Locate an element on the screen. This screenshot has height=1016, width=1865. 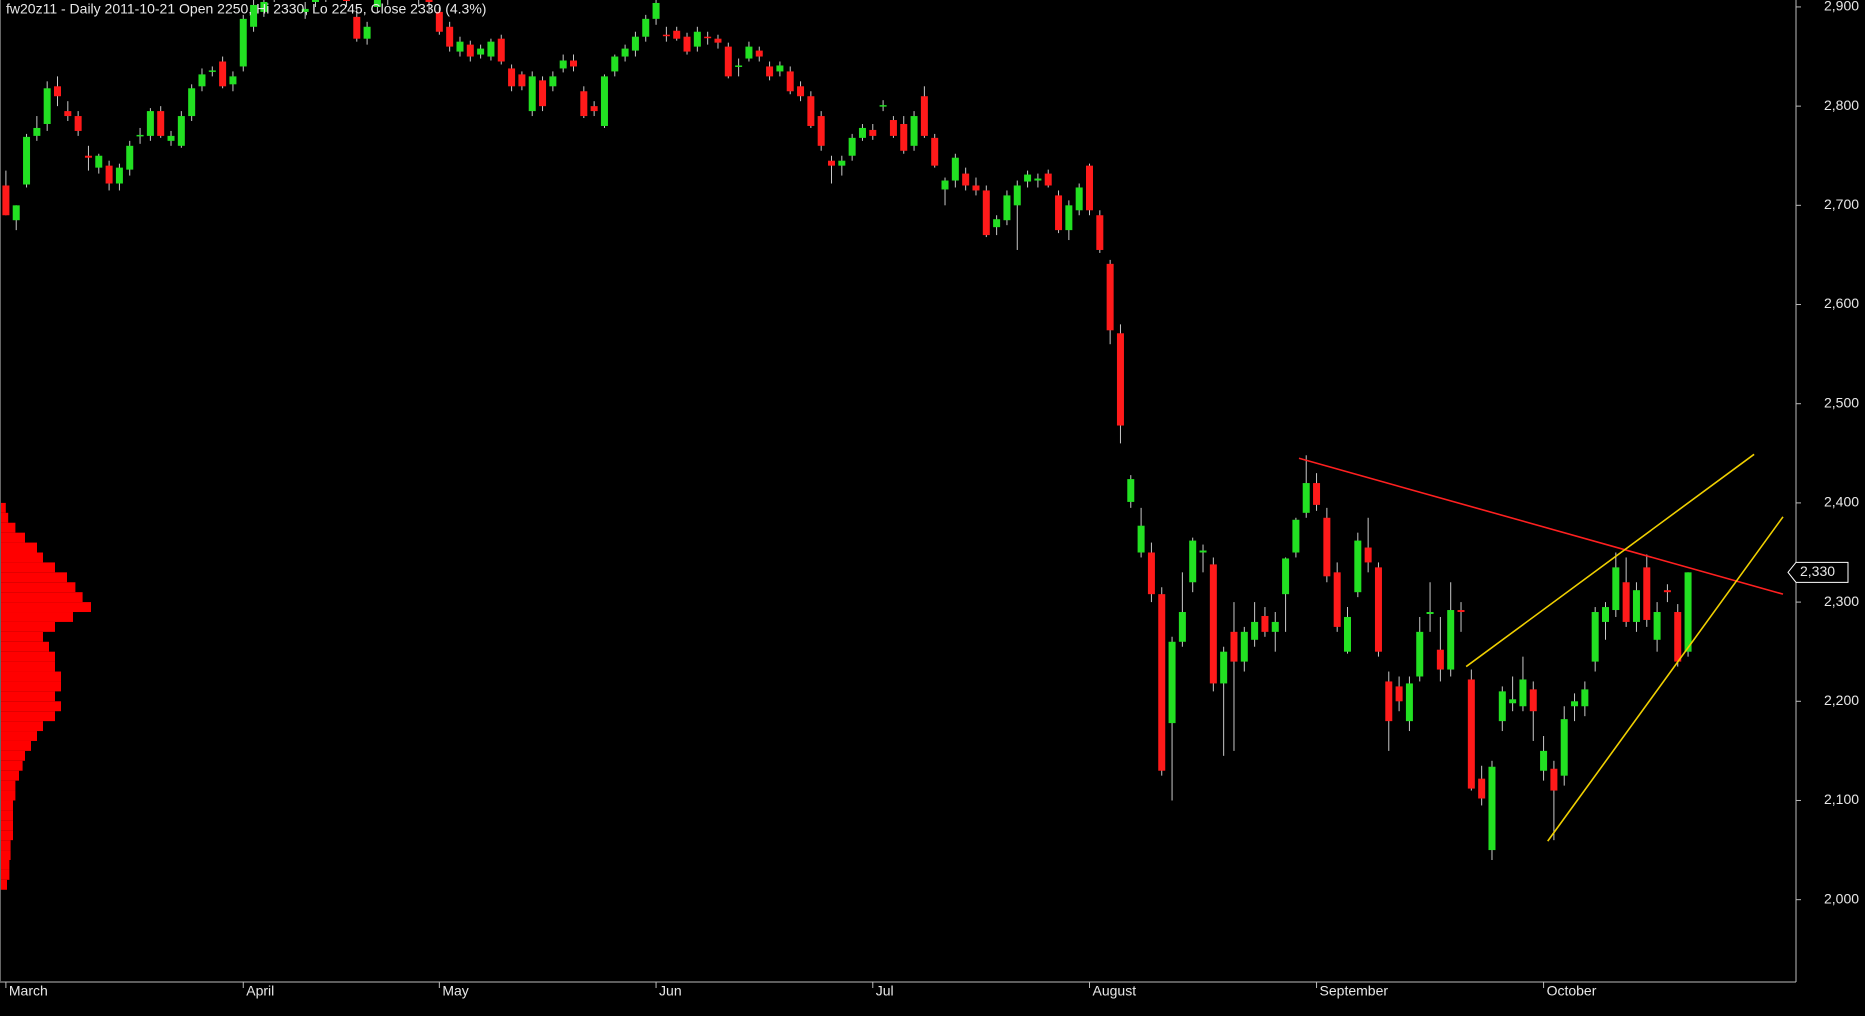
last-price-box is located at coordinates (1818, 572).